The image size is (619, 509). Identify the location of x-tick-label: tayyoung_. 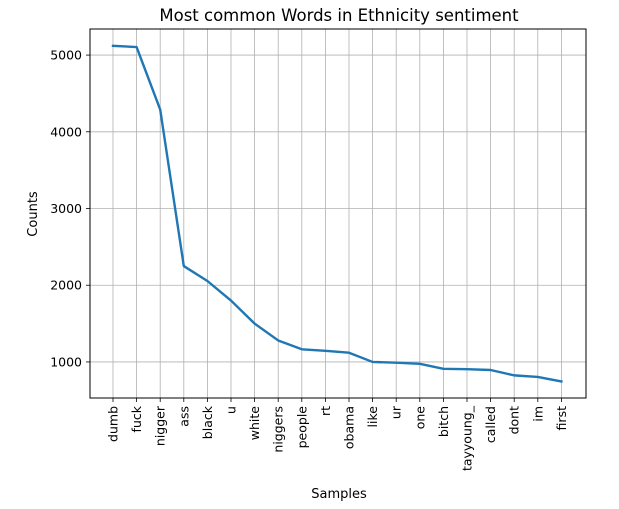
(467, 438).